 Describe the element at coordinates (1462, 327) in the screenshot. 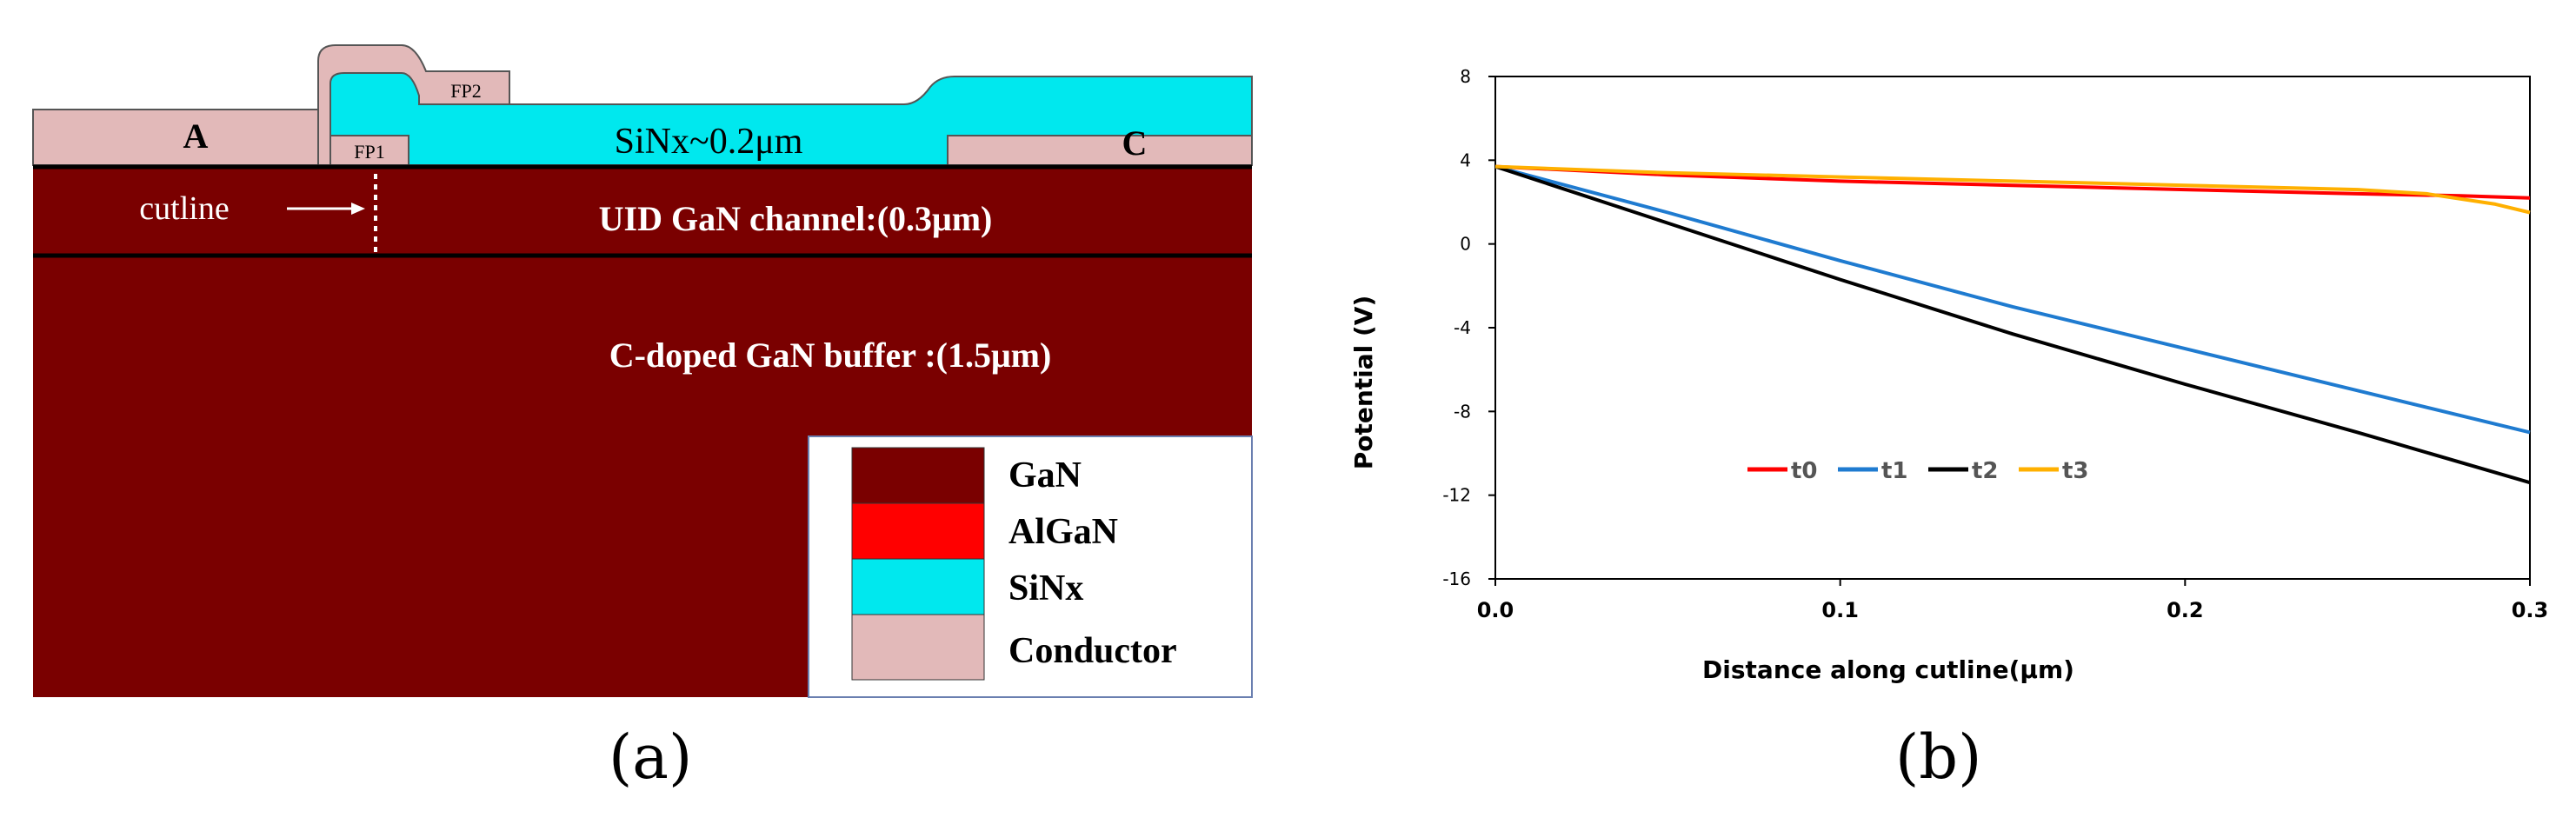

I see `y-tick-label: -4` at that location.